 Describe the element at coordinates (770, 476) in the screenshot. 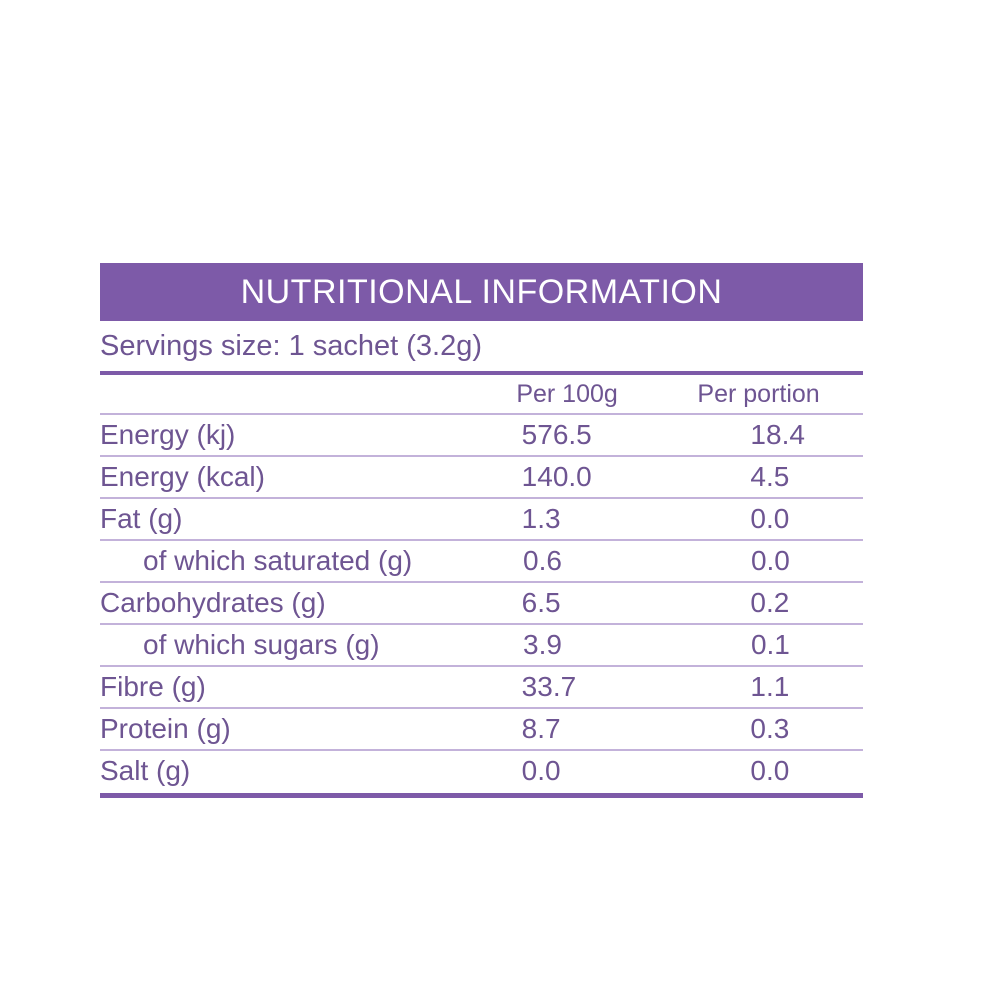

I see `row-per-portion: 4.5` at that location.